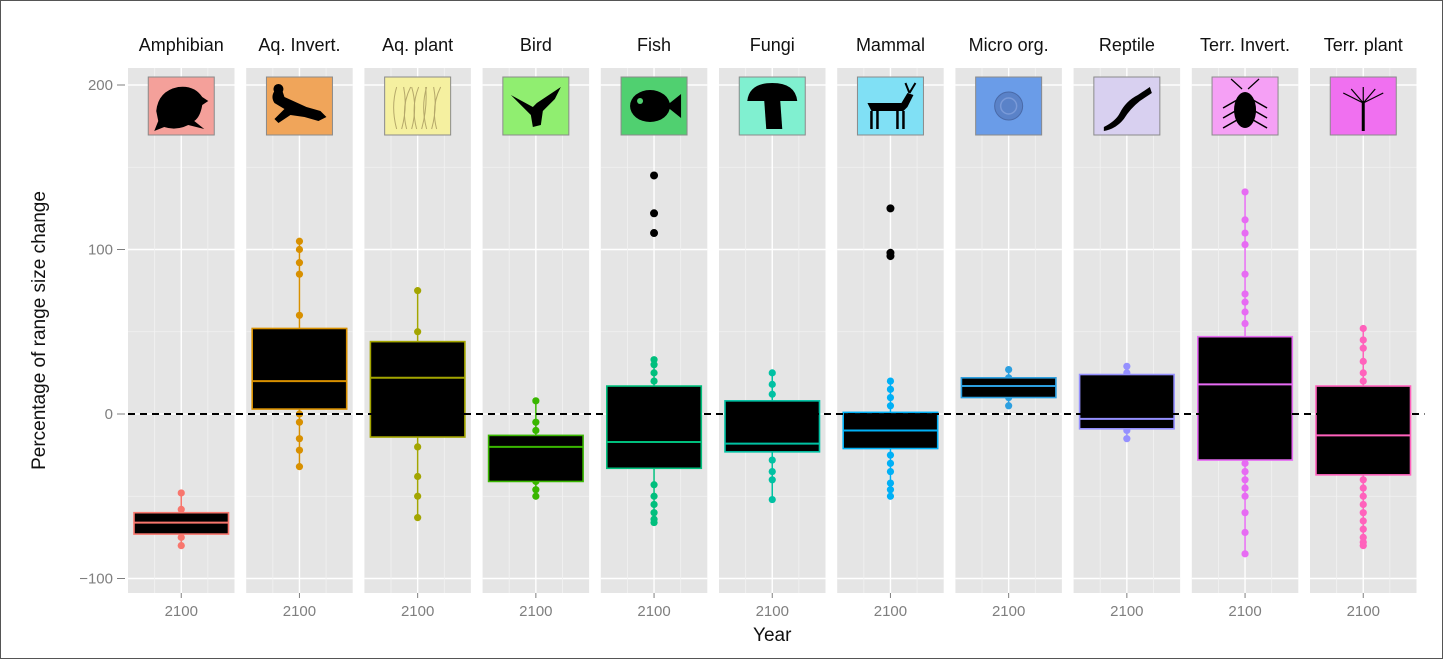 Image resolution: width=1445 pixels, height=661 pixels. What do you see at coordinates (654, 45) in the screenshot?
I see `facet-label: Fish` at bounding box center [654, 45].